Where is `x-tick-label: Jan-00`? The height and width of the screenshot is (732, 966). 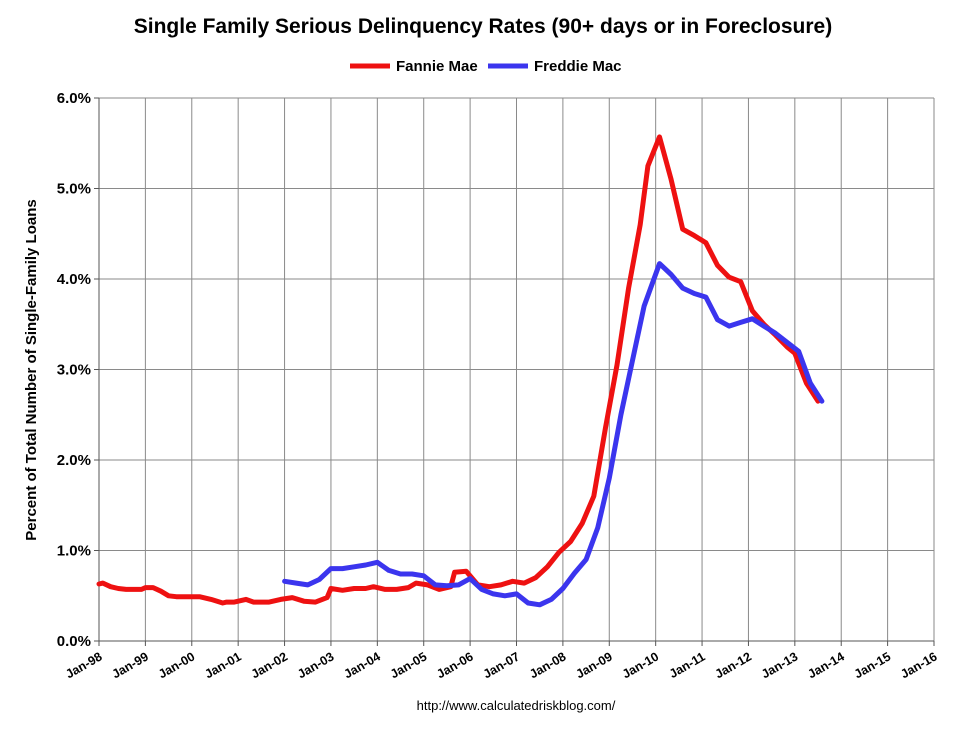
x-tick-label: Jan-00 is located at coordinates (176, 665).